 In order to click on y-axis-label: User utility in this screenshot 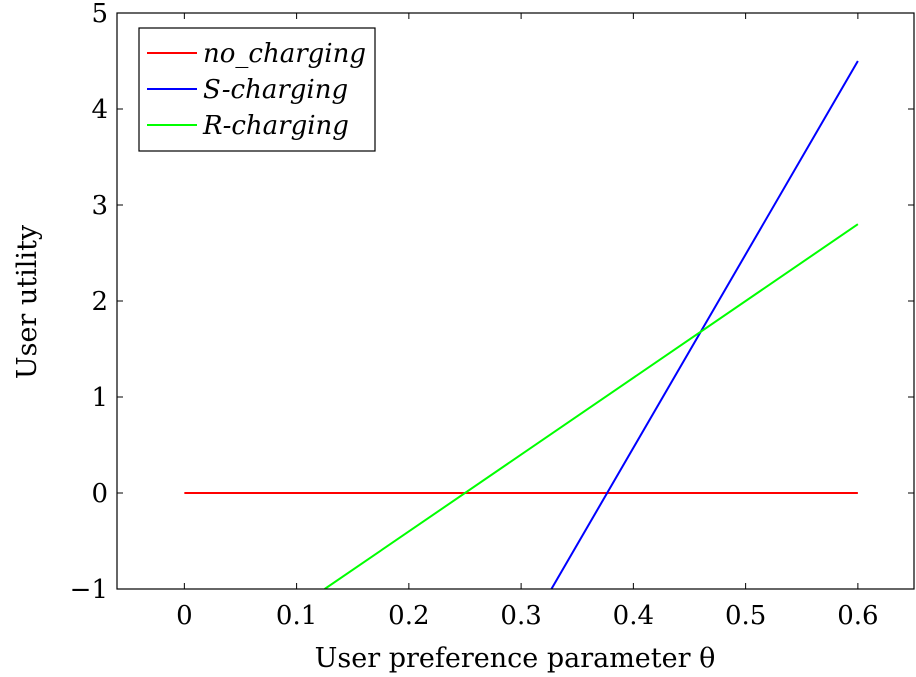, I will do `click(27, 301)`.